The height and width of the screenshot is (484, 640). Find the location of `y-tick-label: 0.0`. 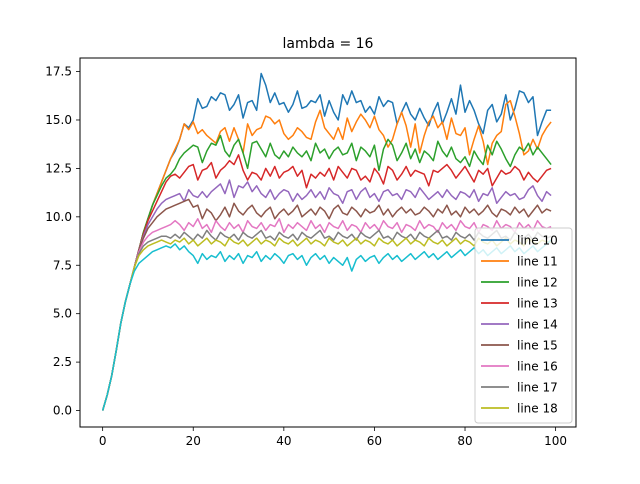

y-tick-label: 0.0 is located at coordinates (62, 411).